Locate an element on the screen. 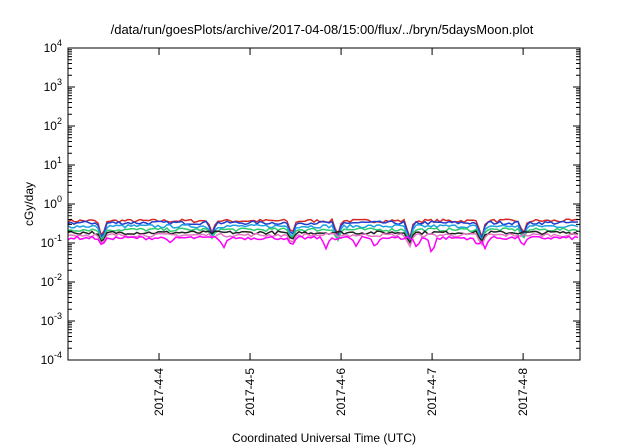 The width and height of the screenshot is (640, 448). y-tick-label: 10⁻¹ is located at coordinates (51, 241).